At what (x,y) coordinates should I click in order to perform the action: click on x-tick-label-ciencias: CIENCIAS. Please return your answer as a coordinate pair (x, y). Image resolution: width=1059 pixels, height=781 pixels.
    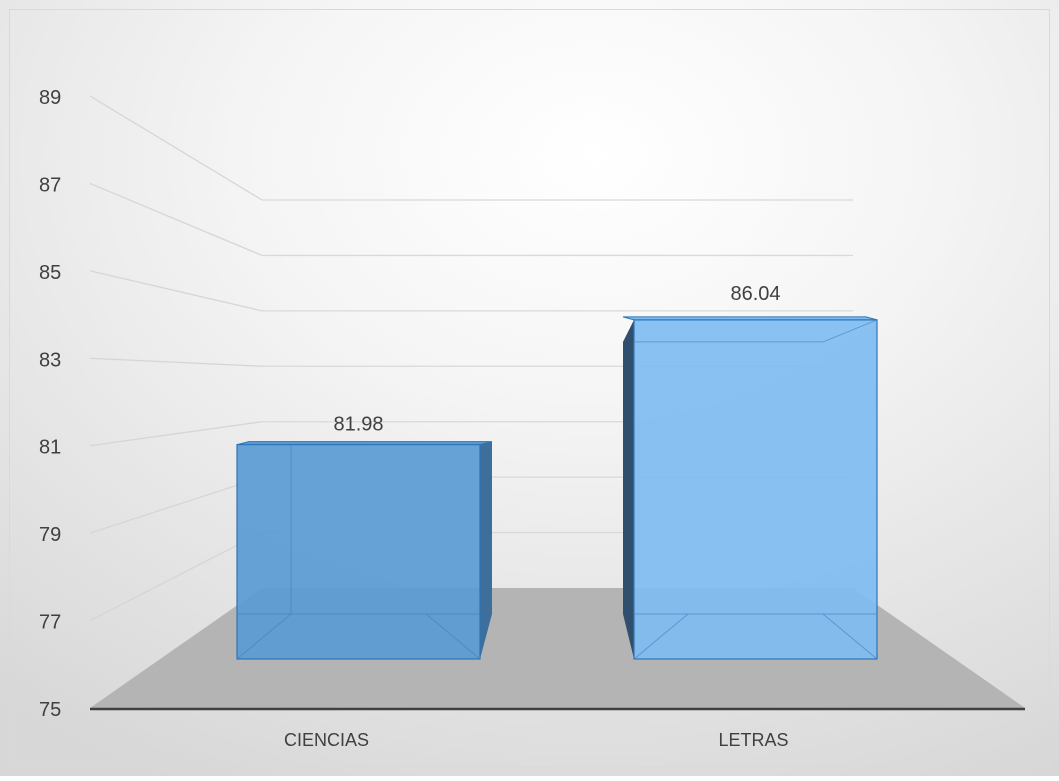
    Looking at the image, I should click on (326, 740).